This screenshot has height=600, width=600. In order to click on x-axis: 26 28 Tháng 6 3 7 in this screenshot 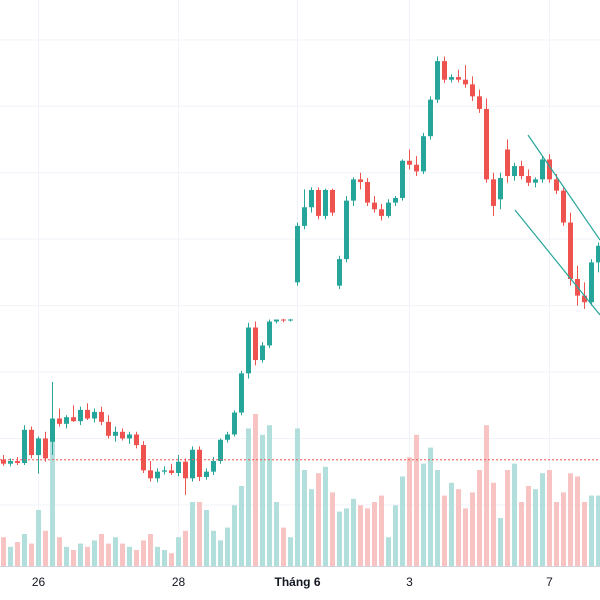, I will do `click(292, 582)`.